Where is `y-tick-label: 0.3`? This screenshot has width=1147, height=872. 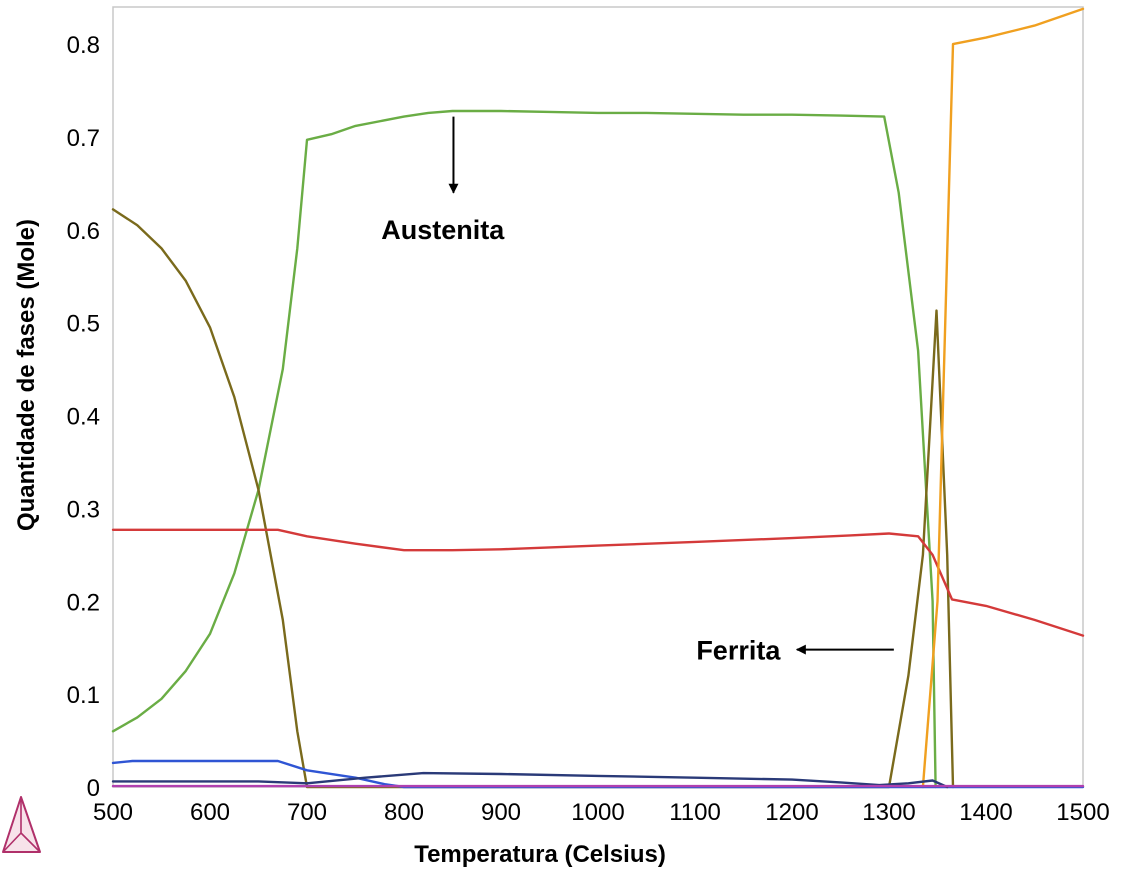 y-tick-label: 0.3 is located at coordinates (83, 509).